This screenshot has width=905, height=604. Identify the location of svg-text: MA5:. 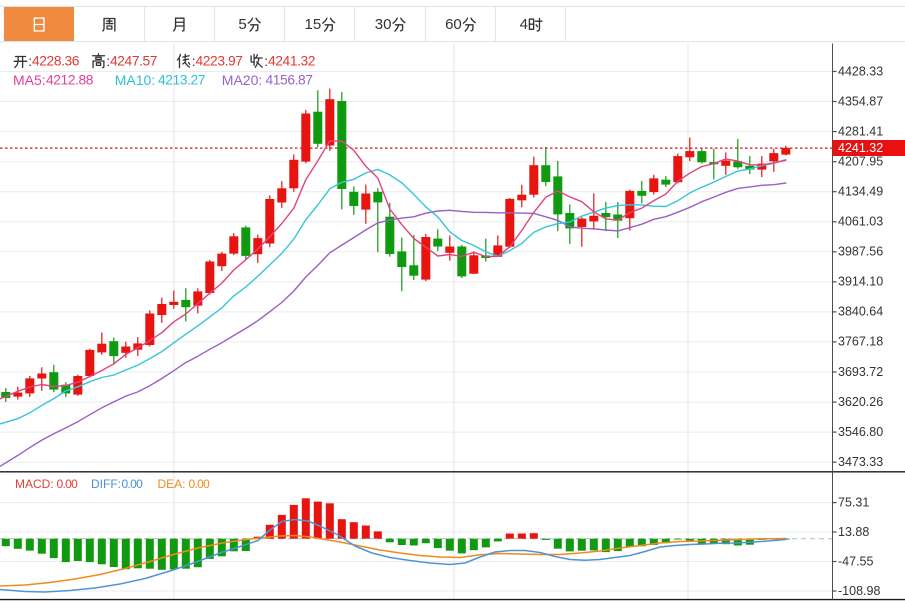
(29, 80).